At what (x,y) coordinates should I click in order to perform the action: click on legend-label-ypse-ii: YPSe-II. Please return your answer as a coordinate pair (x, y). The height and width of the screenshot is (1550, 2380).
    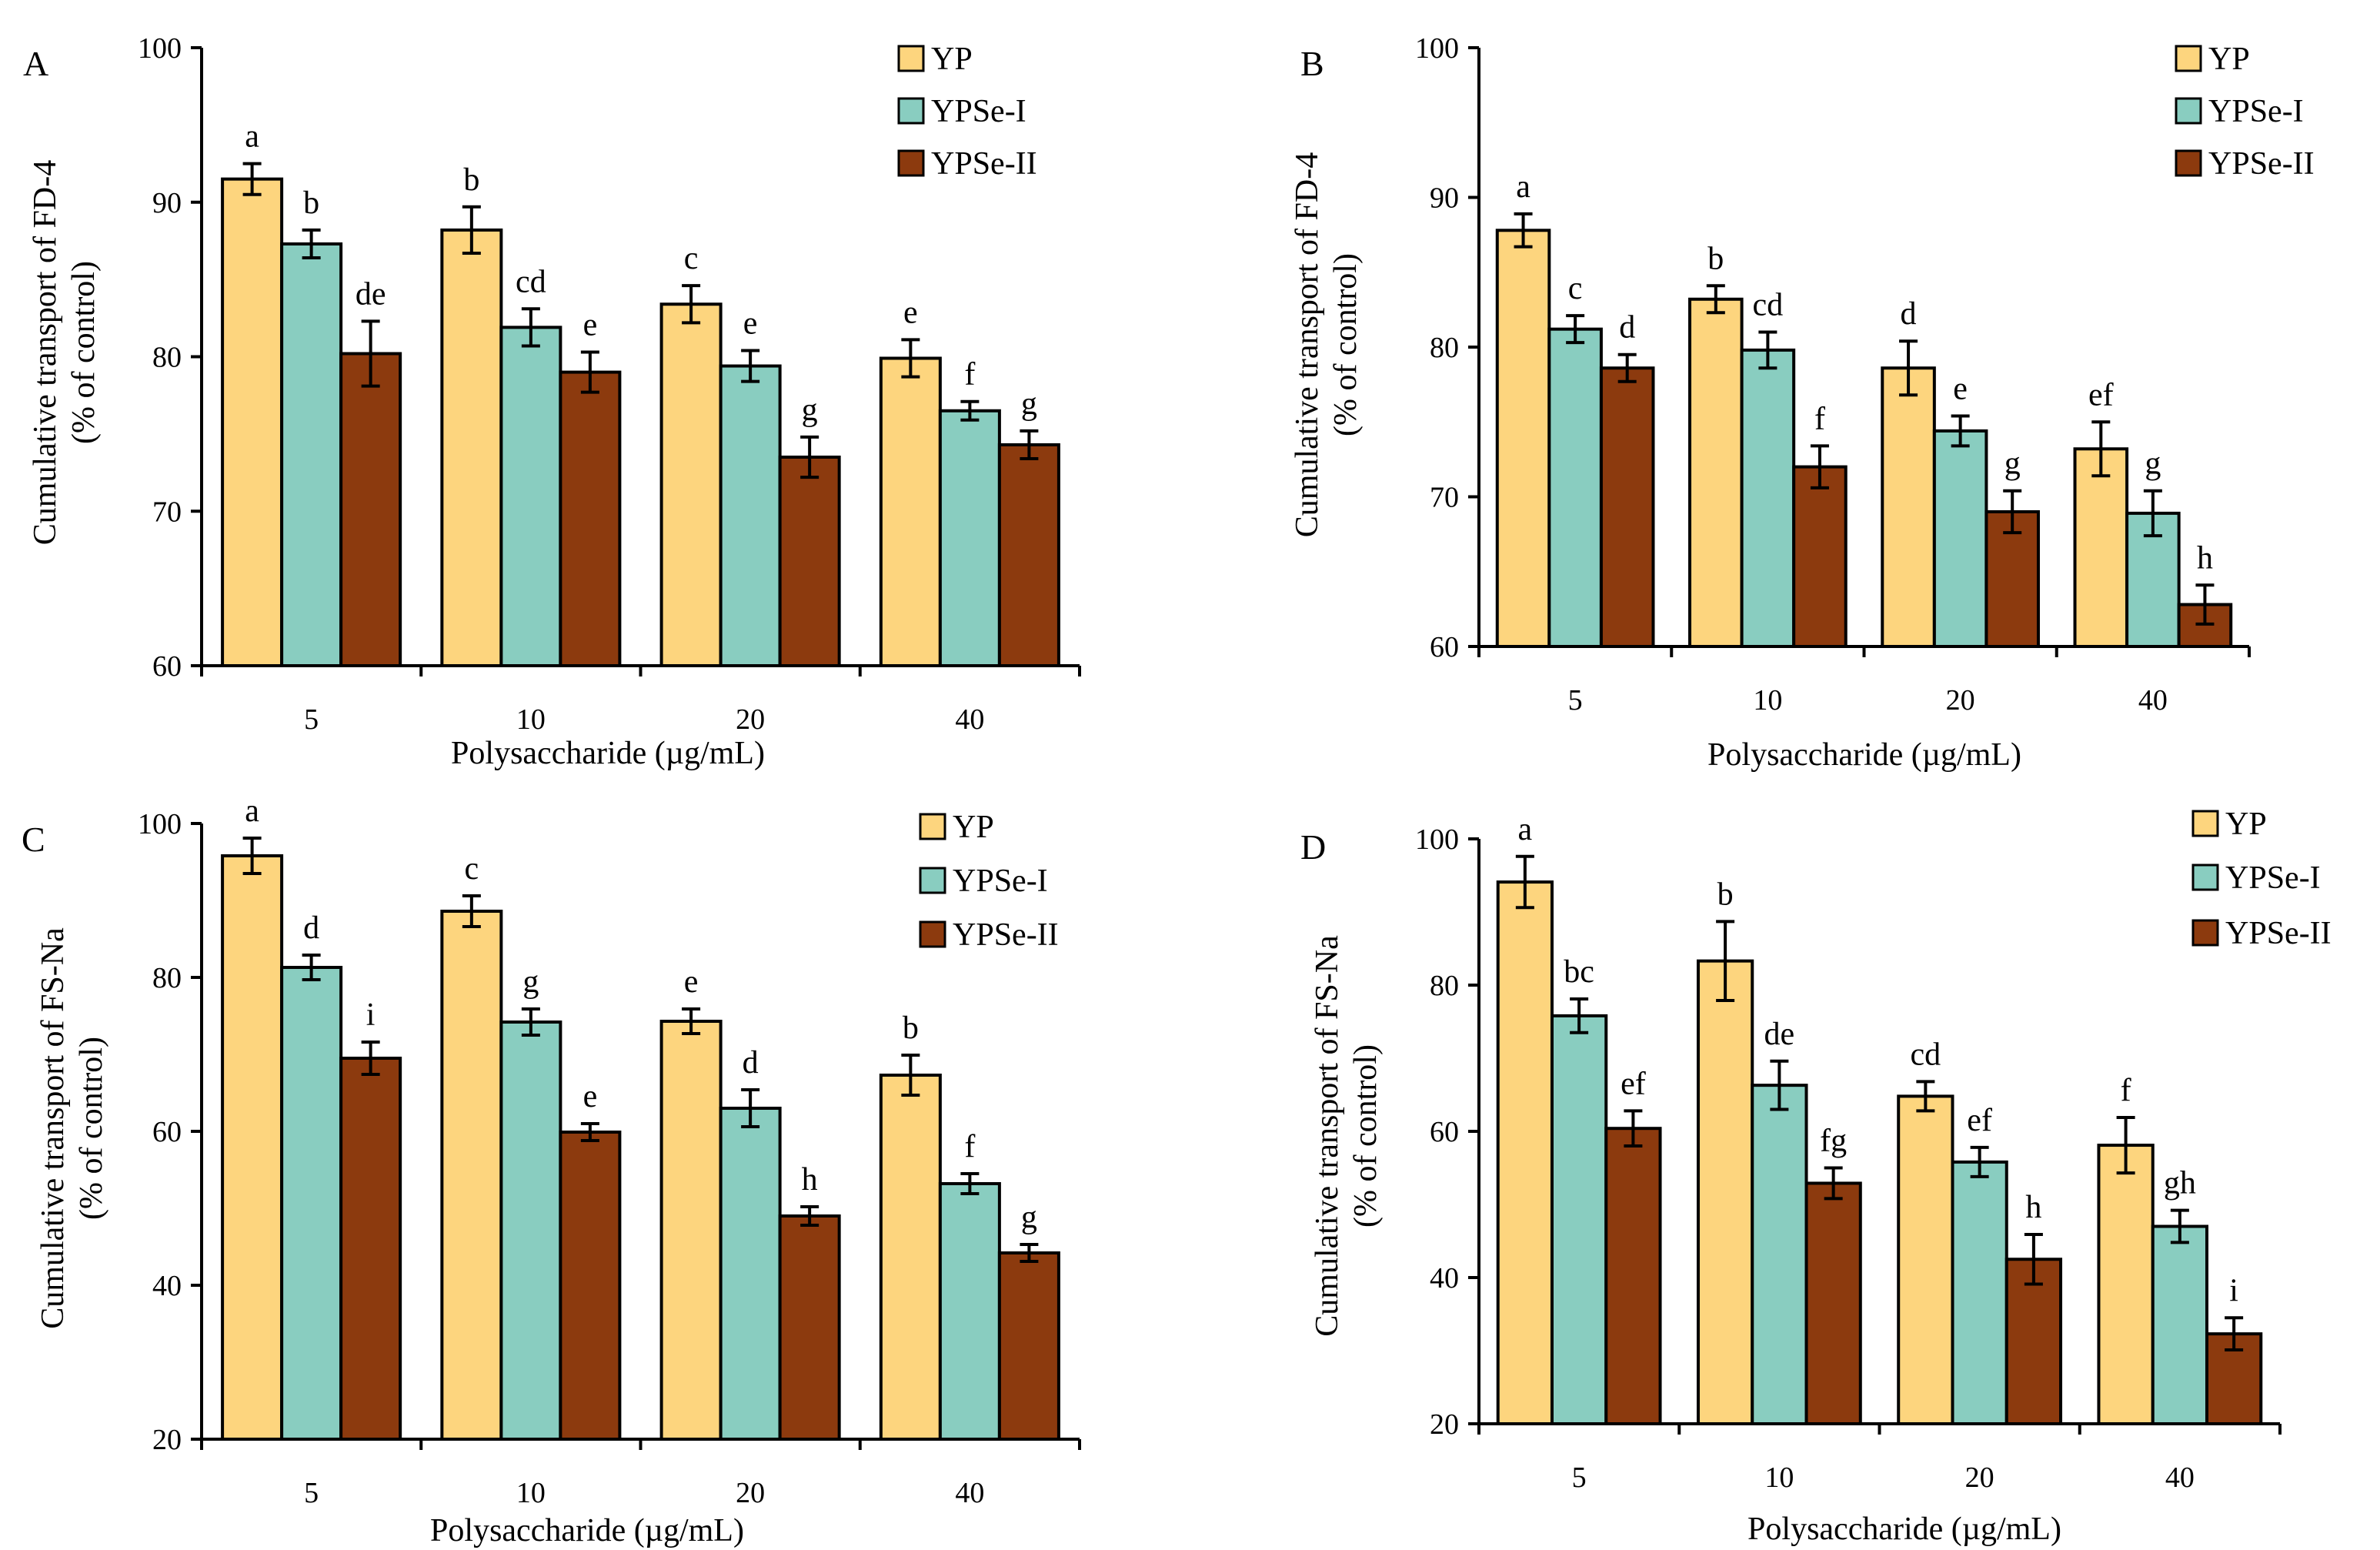
    Looking at the image, I should click on (2262, 164).